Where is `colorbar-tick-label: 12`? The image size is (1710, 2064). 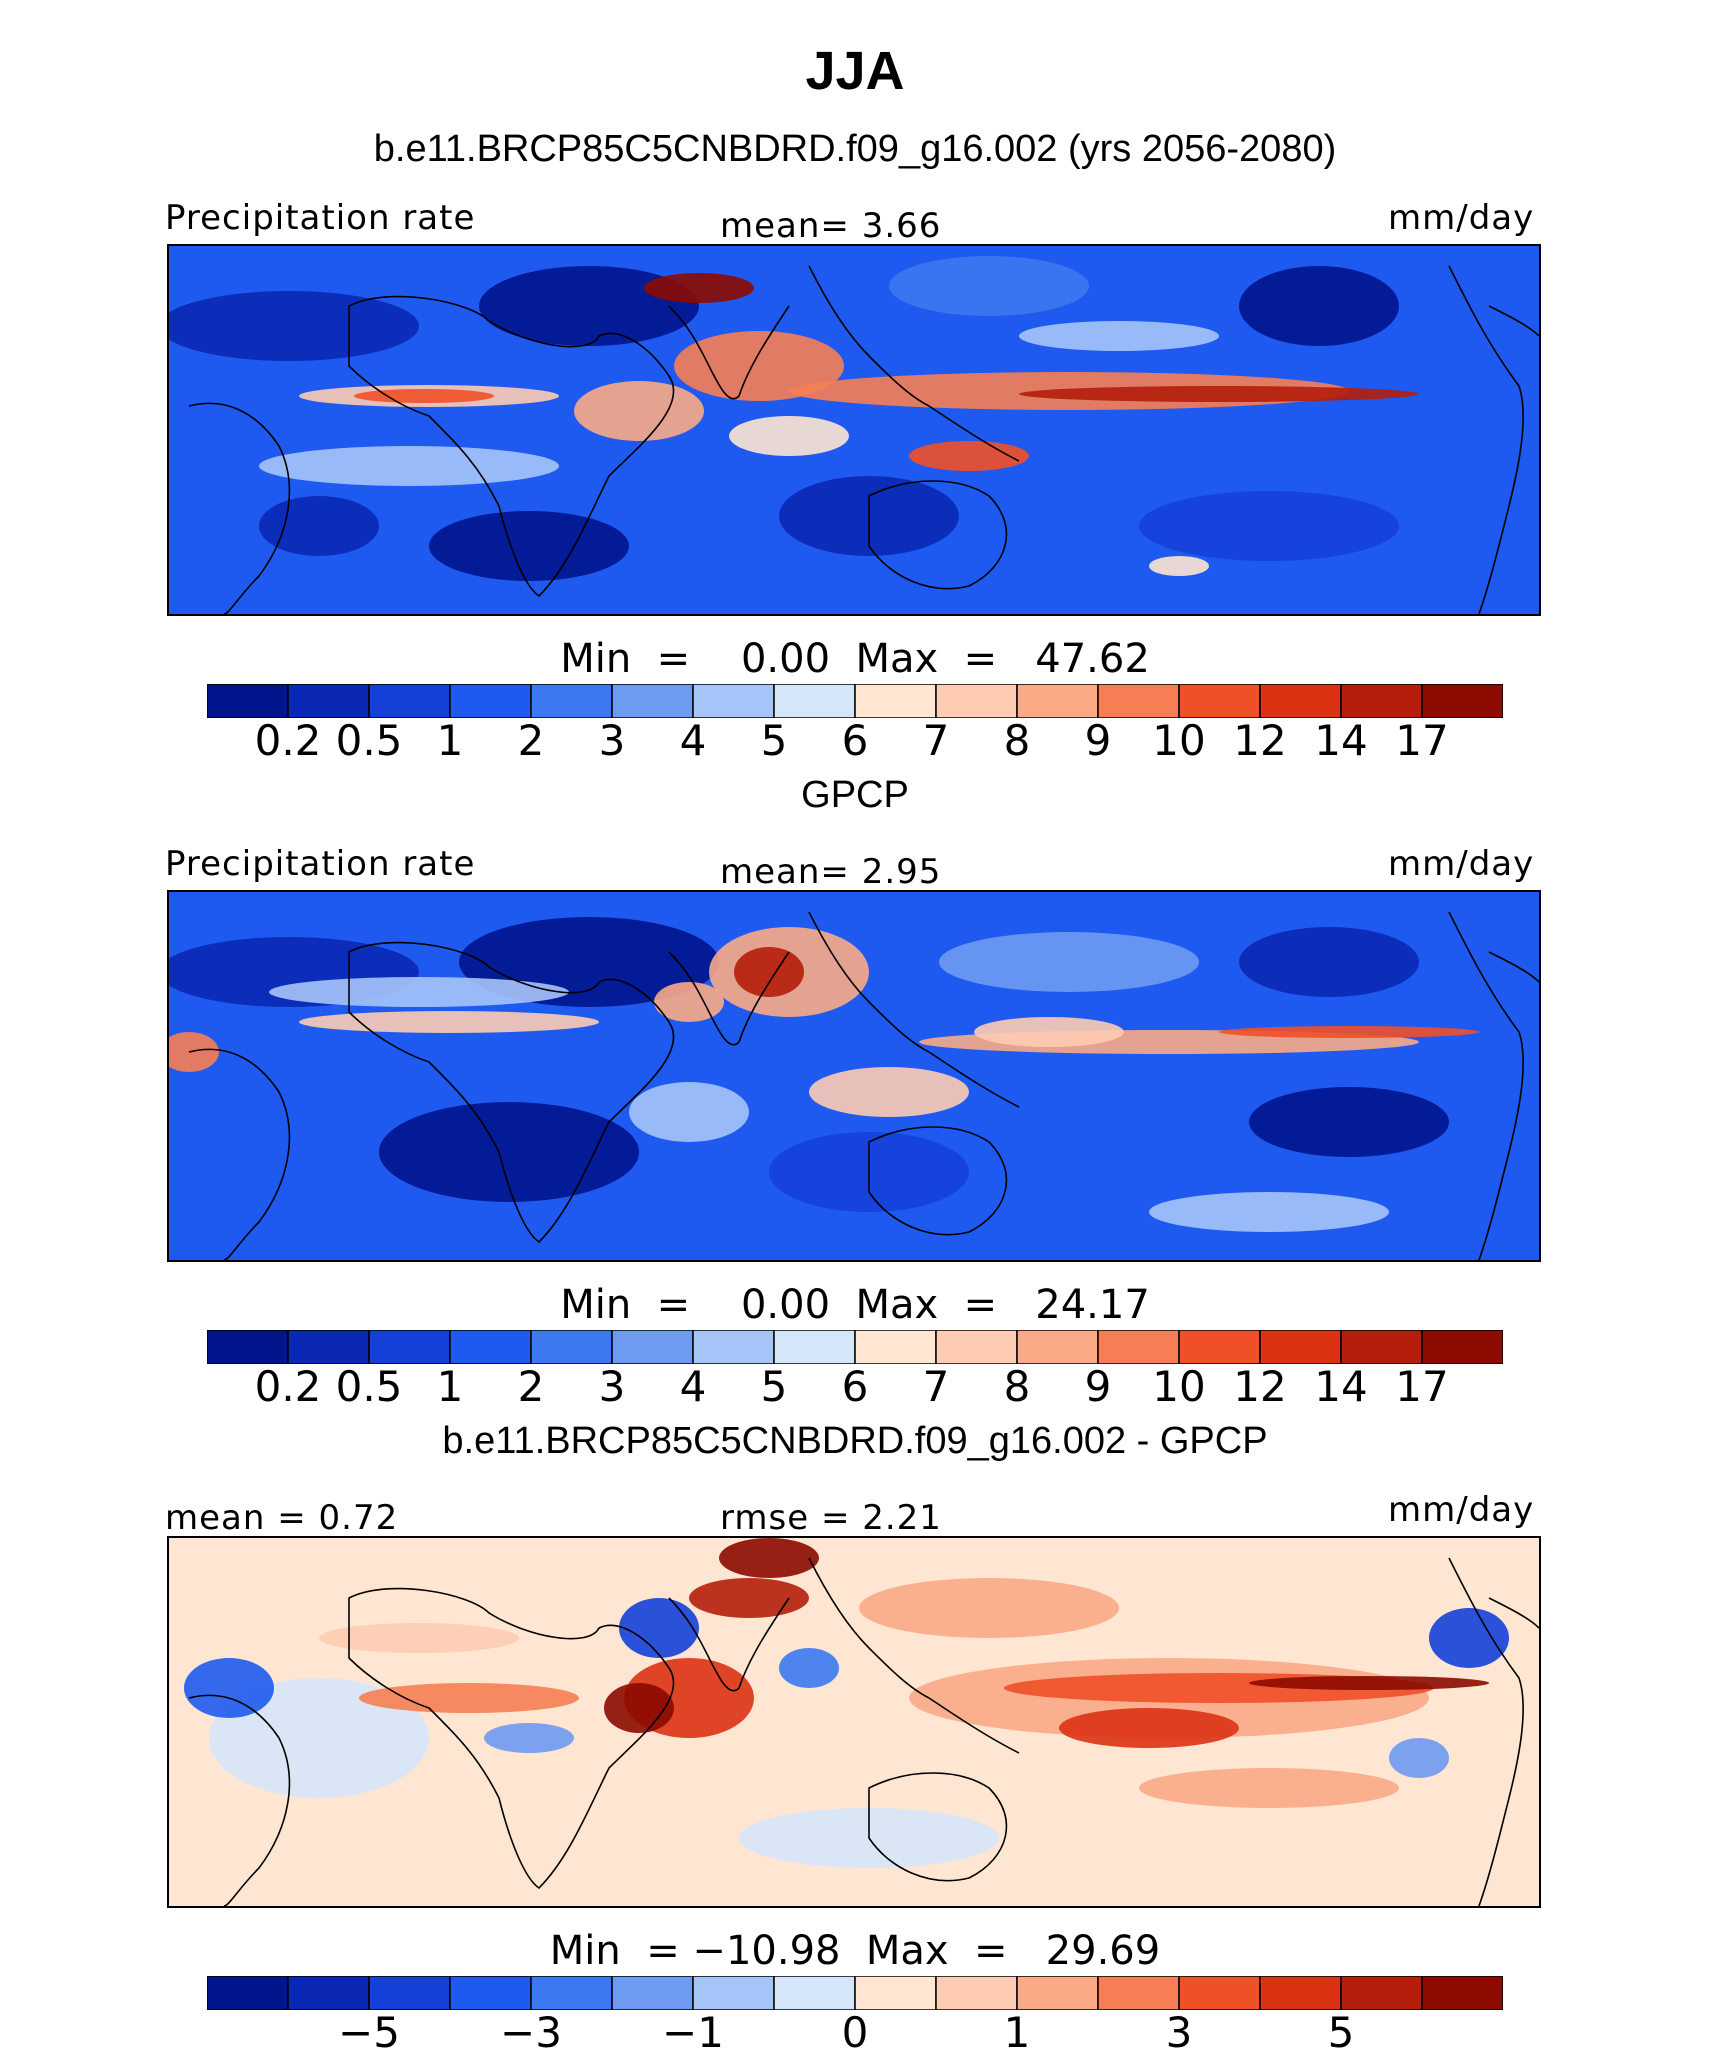
colorbar-tick-label: 12 is located at coordinates (1260, 1386).